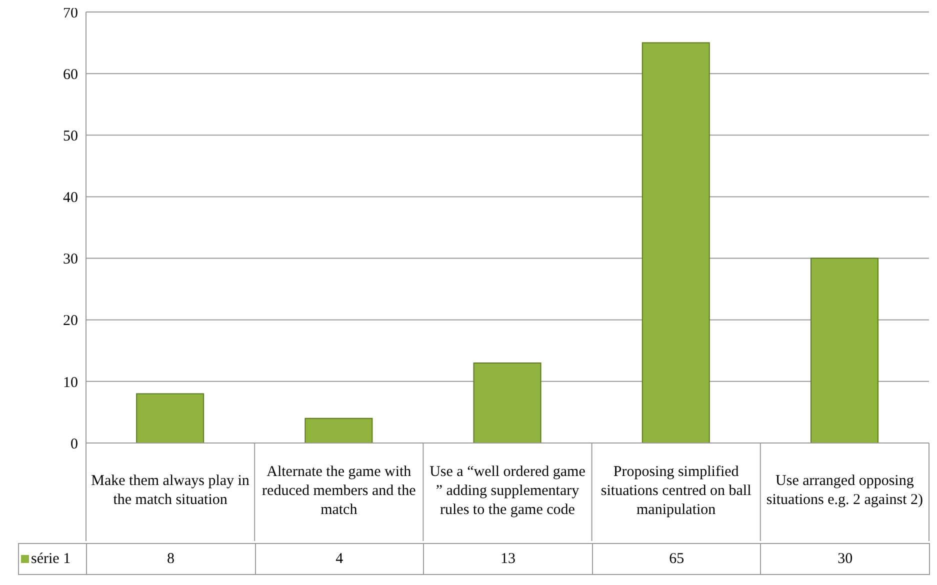  What do you see at coordinates (53, 559) in the screenshot?
I see `legend-label: série 1` at bounding box center [53, 559].